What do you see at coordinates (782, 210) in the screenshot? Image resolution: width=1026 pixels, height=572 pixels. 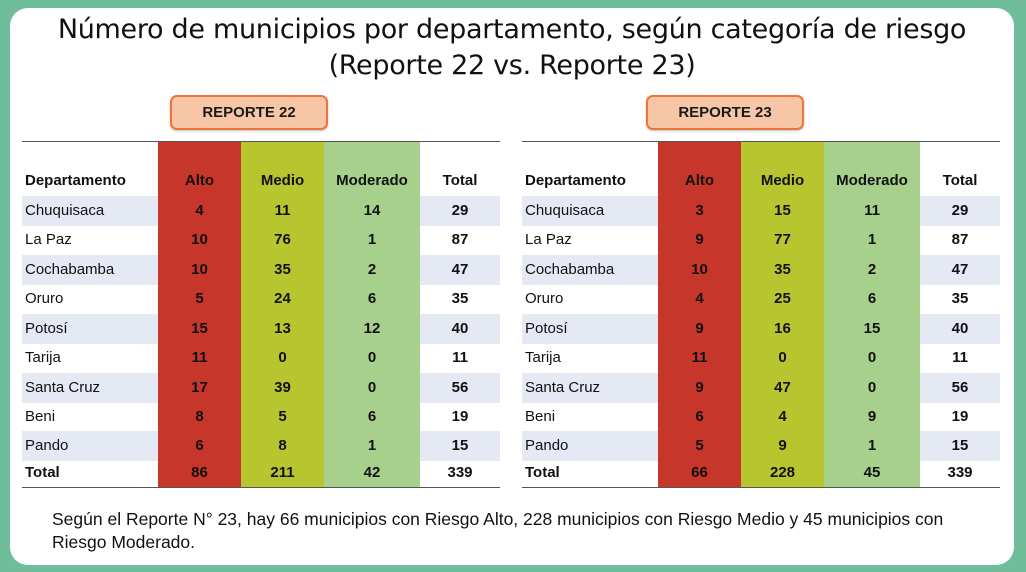 I see `cell-medio: 15` at bounding box center [782, 210].